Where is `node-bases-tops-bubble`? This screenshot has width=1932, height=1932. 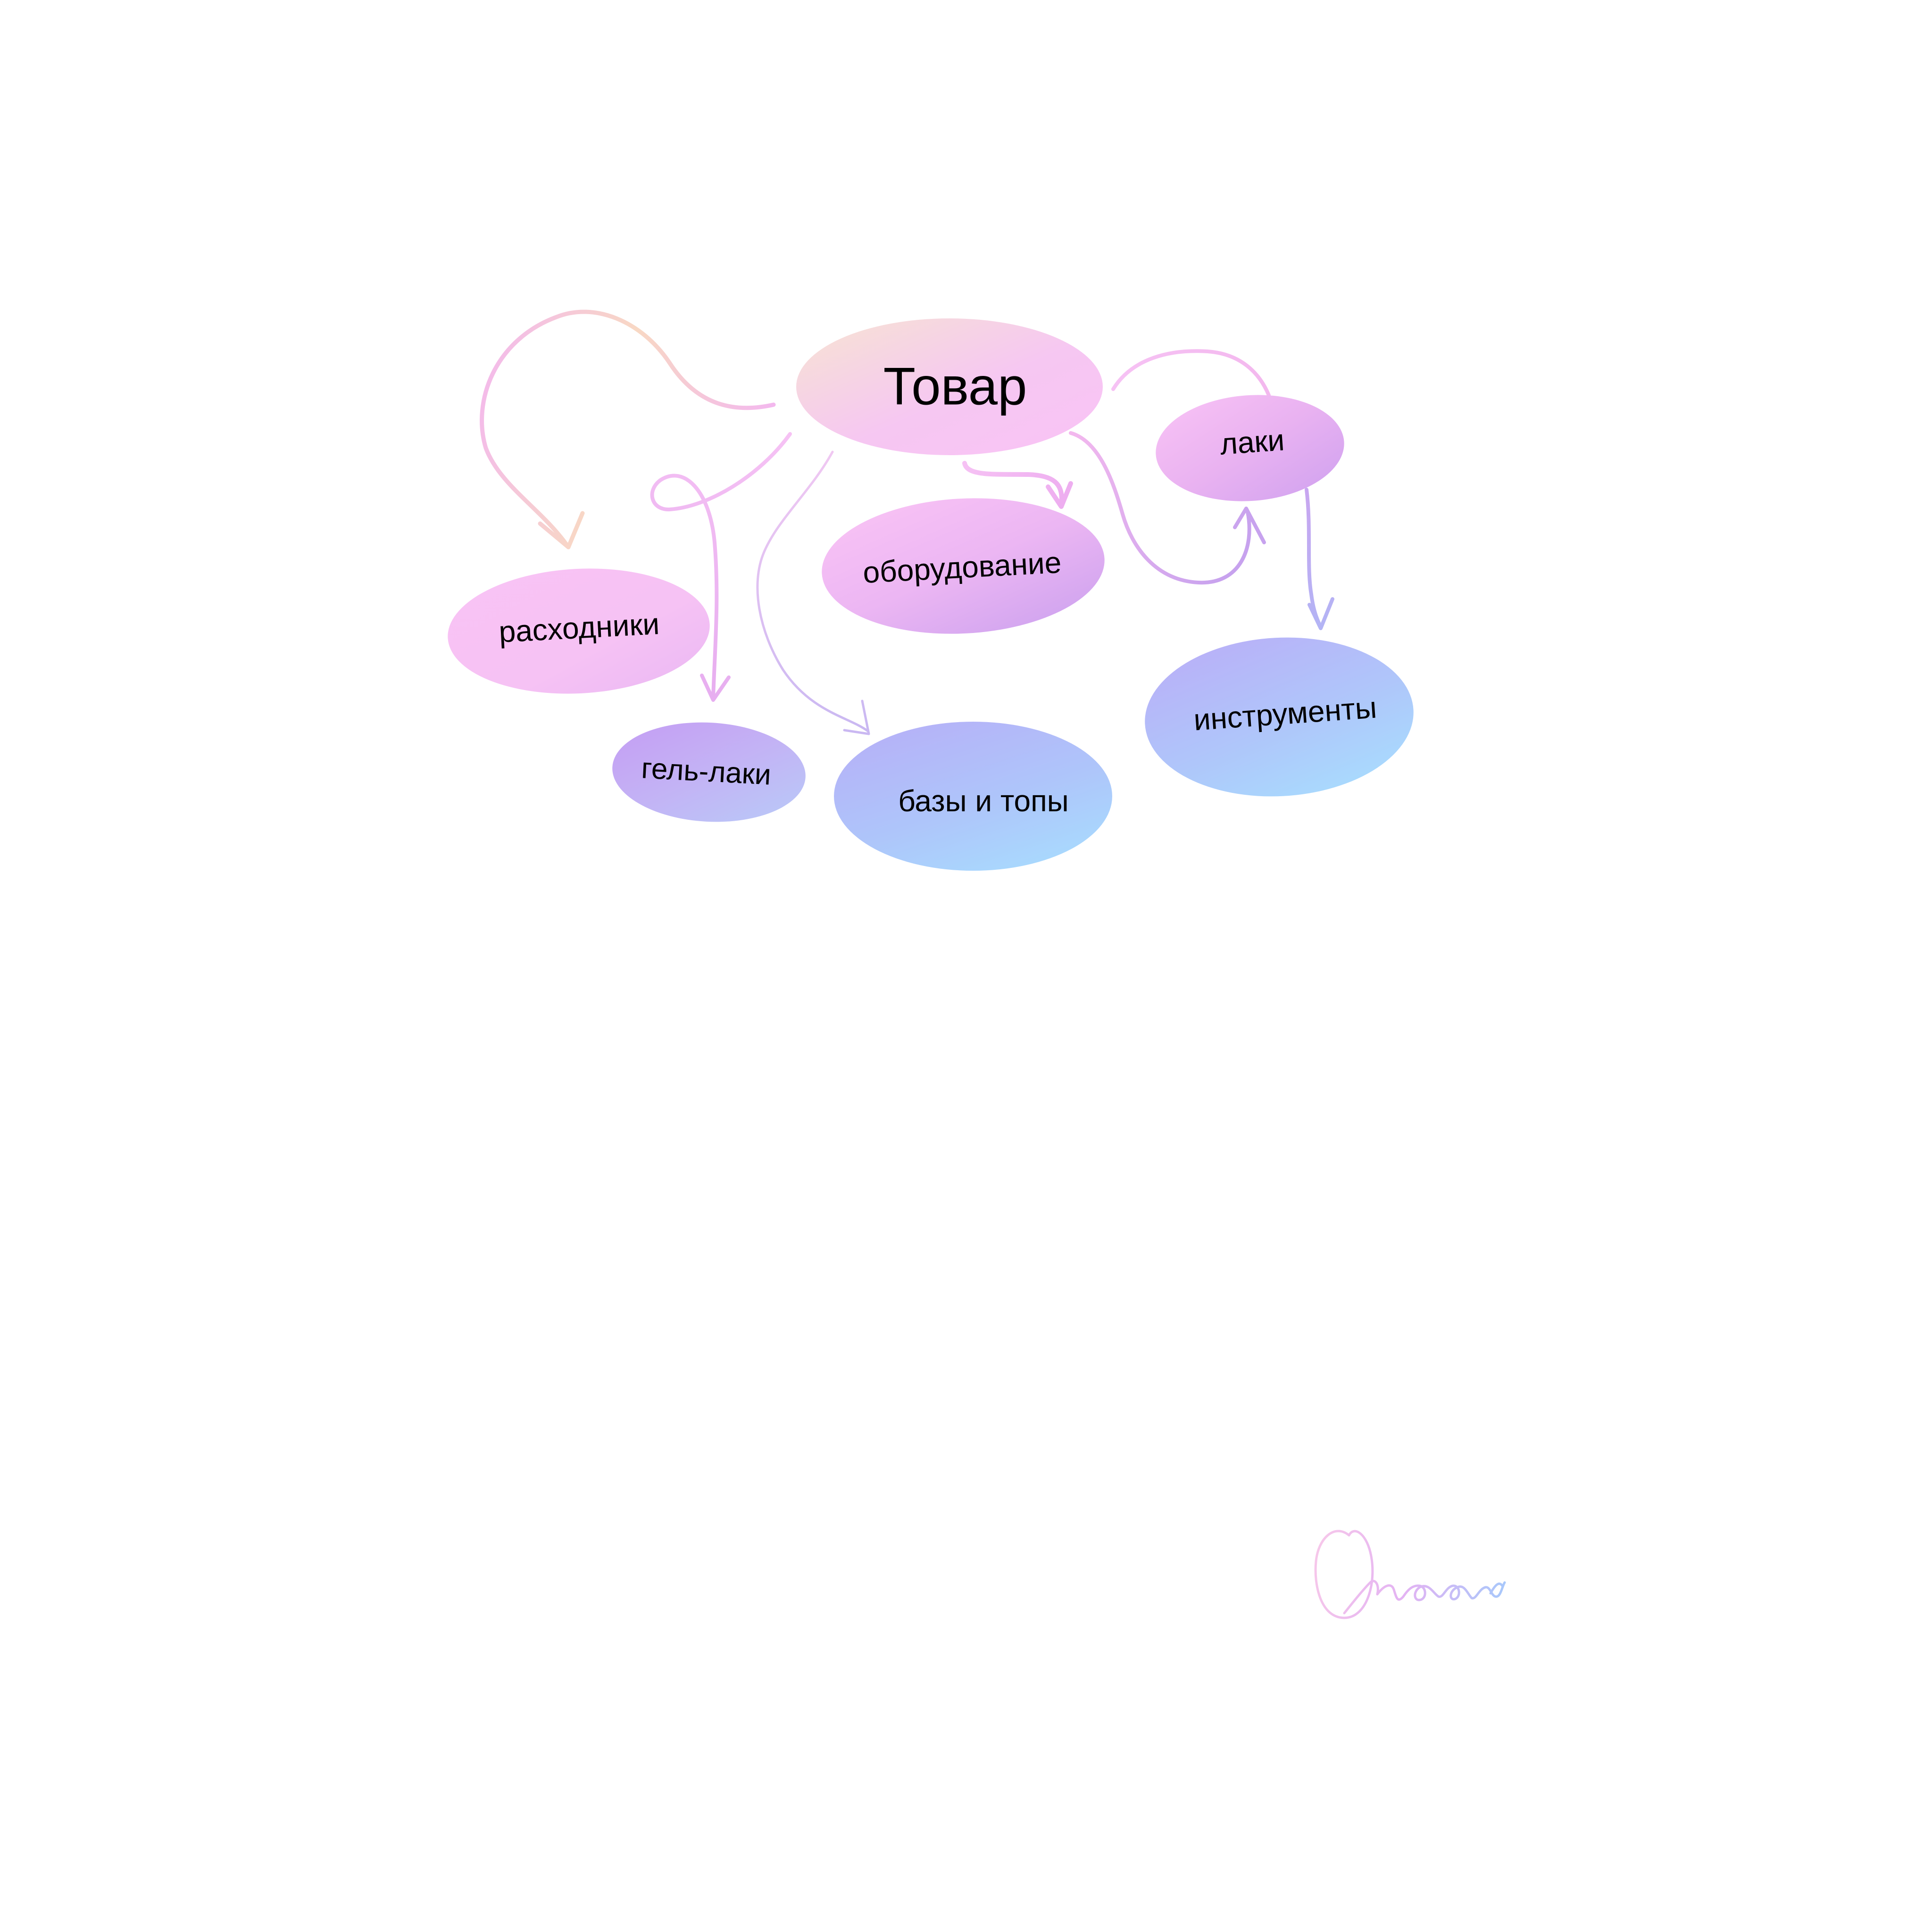 node-bases-tops-bubble is located at coordinates (973, 796).